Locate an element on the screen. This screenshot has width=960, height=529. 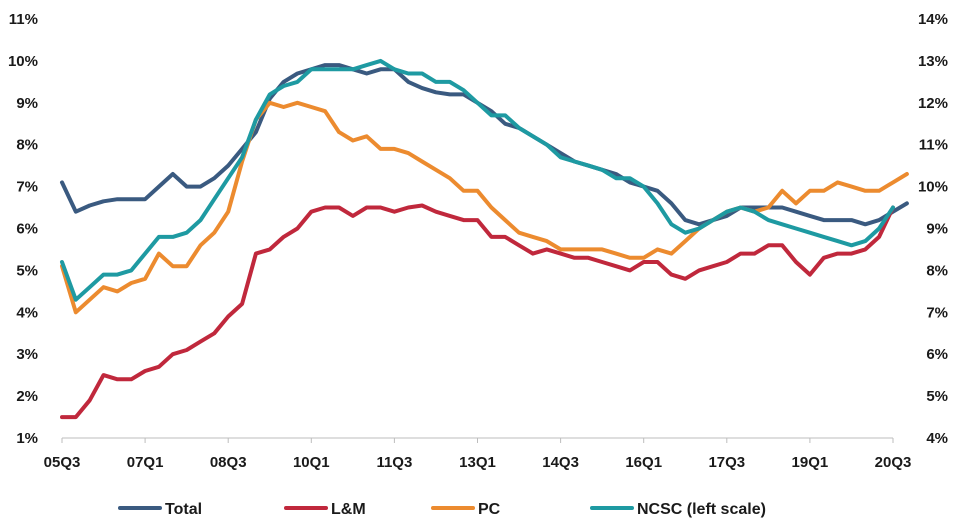
right-y-tick-label: 11% is located at coordinates (933, 145).